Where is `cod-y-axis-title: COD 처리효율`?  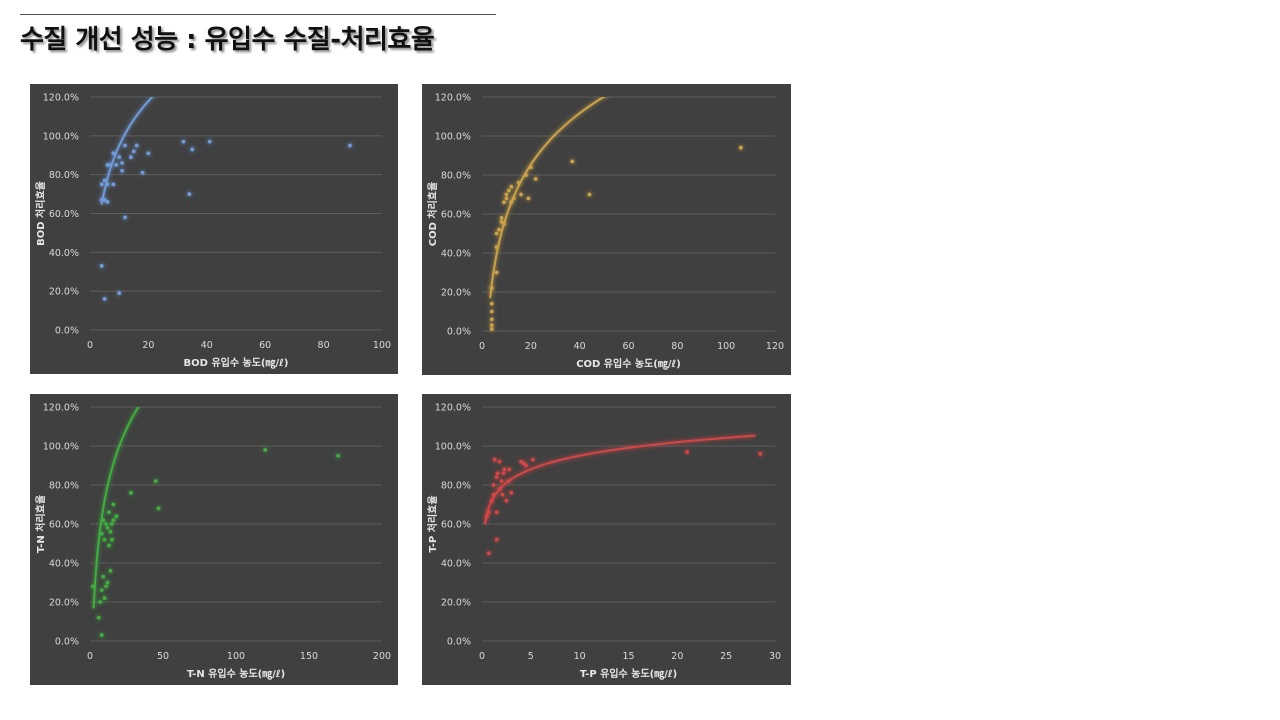
cod-y-axis-title: COD 처리효율 is located at coordinates (432, 214).